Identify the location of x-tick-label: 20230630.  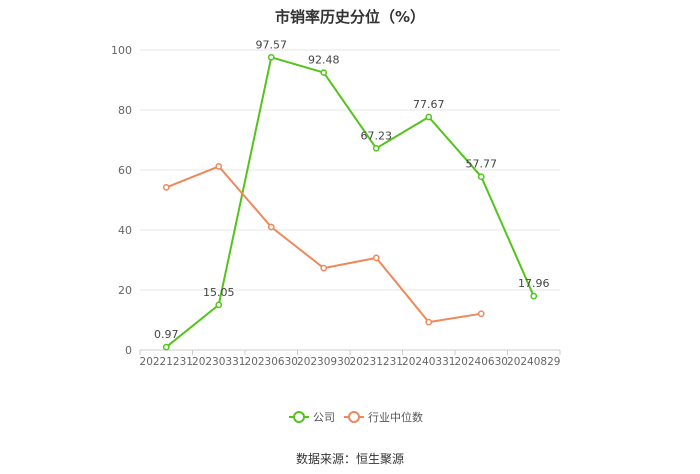
(271, 362).